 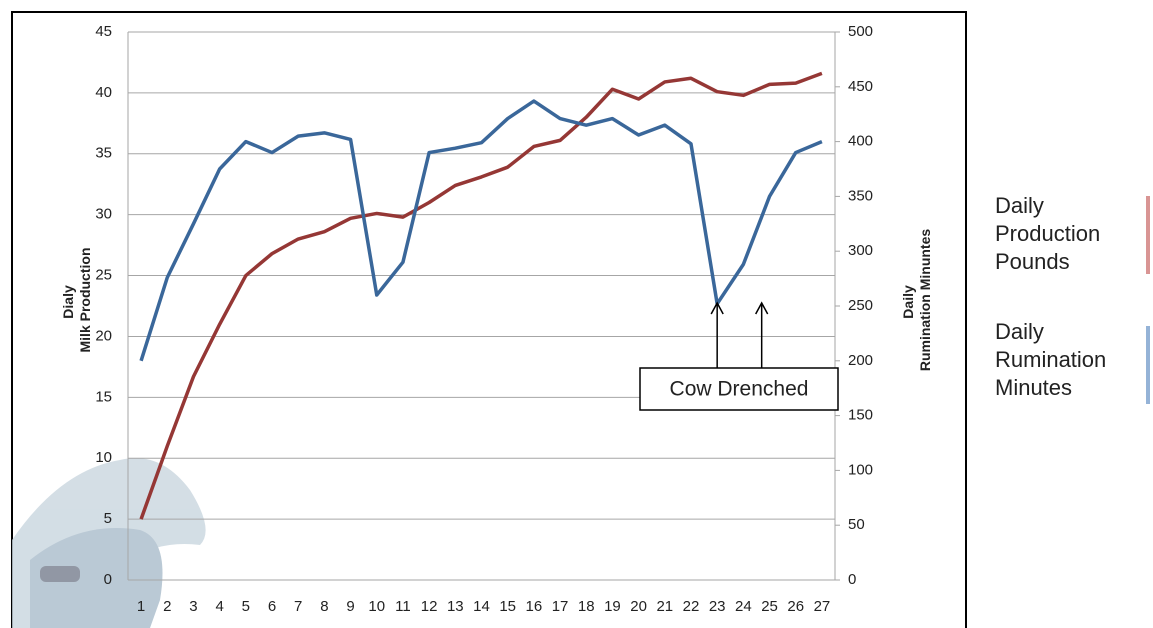 I want to click on y-tick-label: 20, so click(x=103, y=335).